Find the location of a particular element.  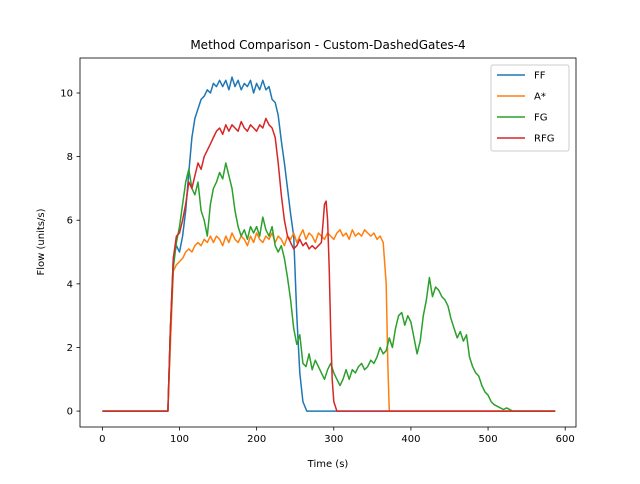

x-tick-label: 400 is located at coordinates (410, 439).